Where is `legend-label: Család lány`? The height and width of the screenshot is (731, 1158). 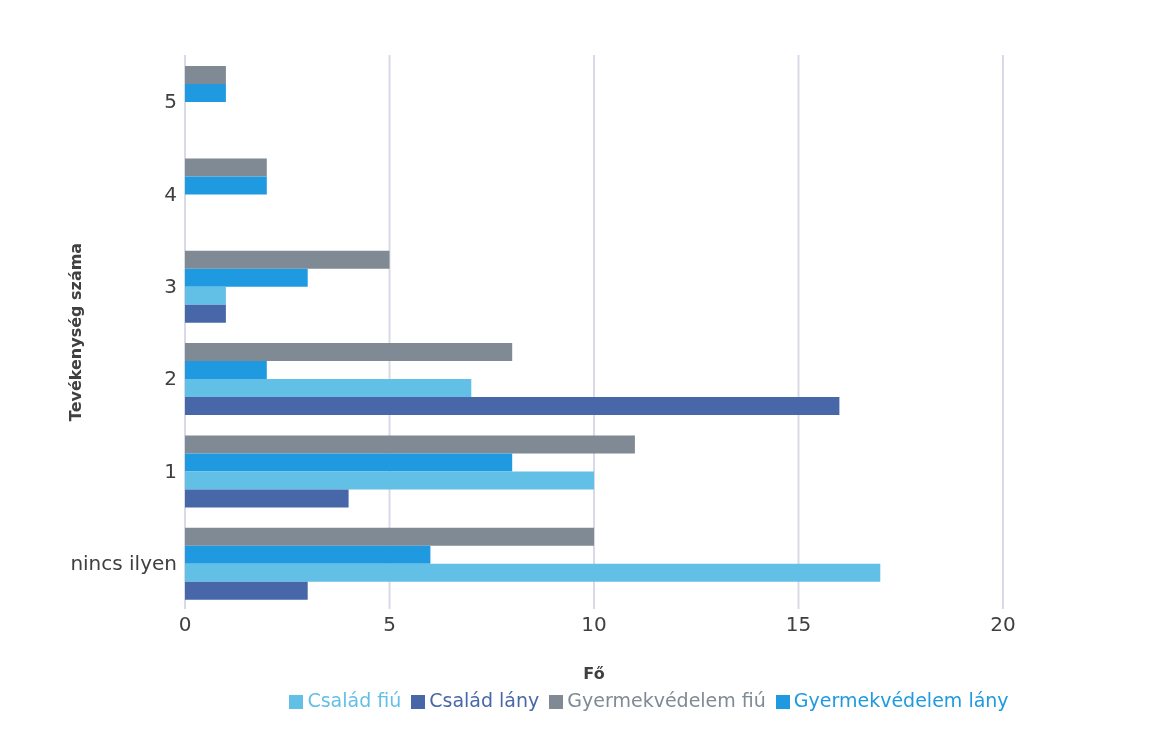
legend-label: Család lány is located at coordinates (484, 700).